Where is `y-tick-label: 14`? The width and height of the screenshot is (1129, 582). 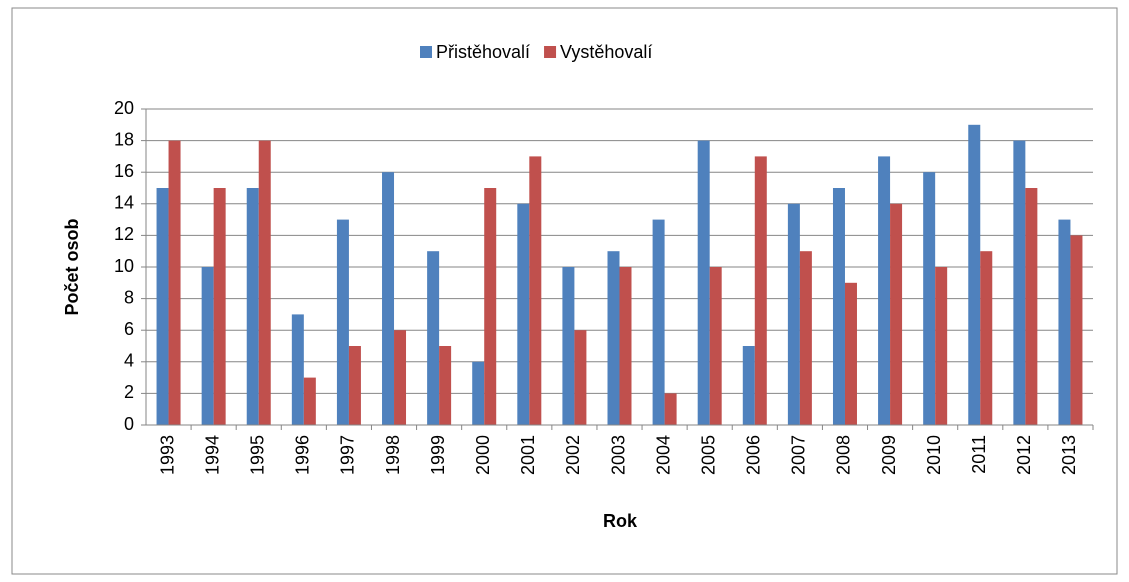 y-tick-label: 14 is located at coordinates (124, 203).